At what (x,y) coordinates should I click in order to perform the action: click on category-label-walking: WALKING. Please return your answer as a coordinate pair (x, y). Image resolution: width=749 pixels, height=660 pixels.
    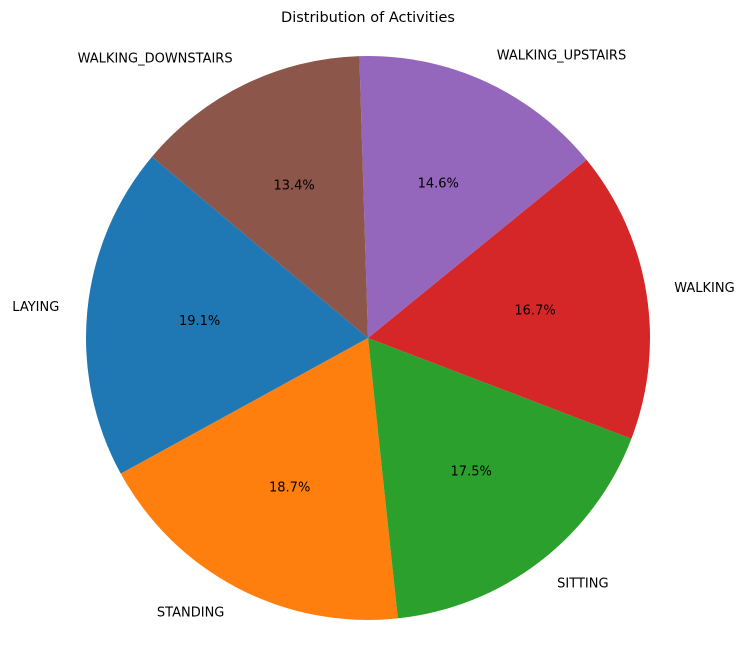
    Looking at the image, I should click on (704, 288).